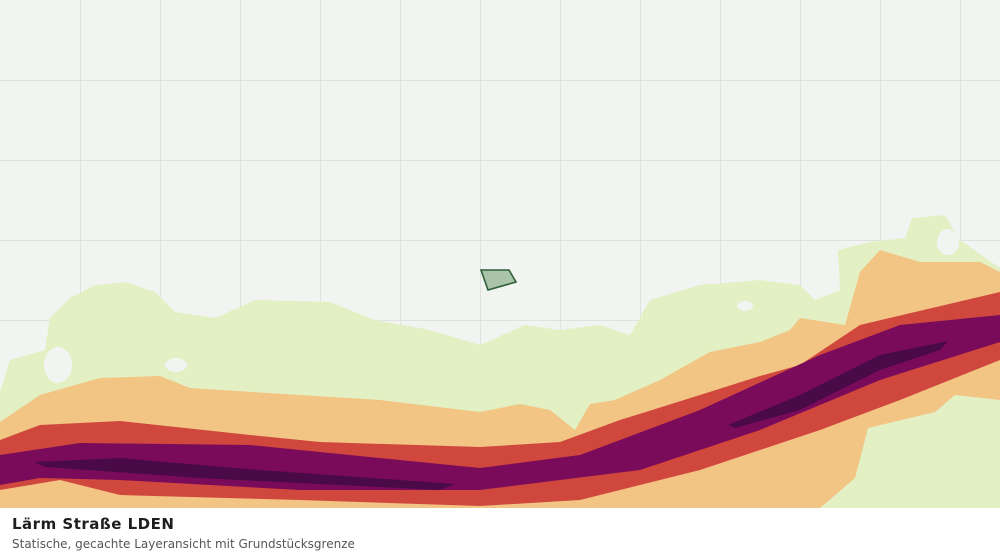 The width and height of the screenshot is (1000, 560). I want to click on parcel-boundary, so click(498, 280).